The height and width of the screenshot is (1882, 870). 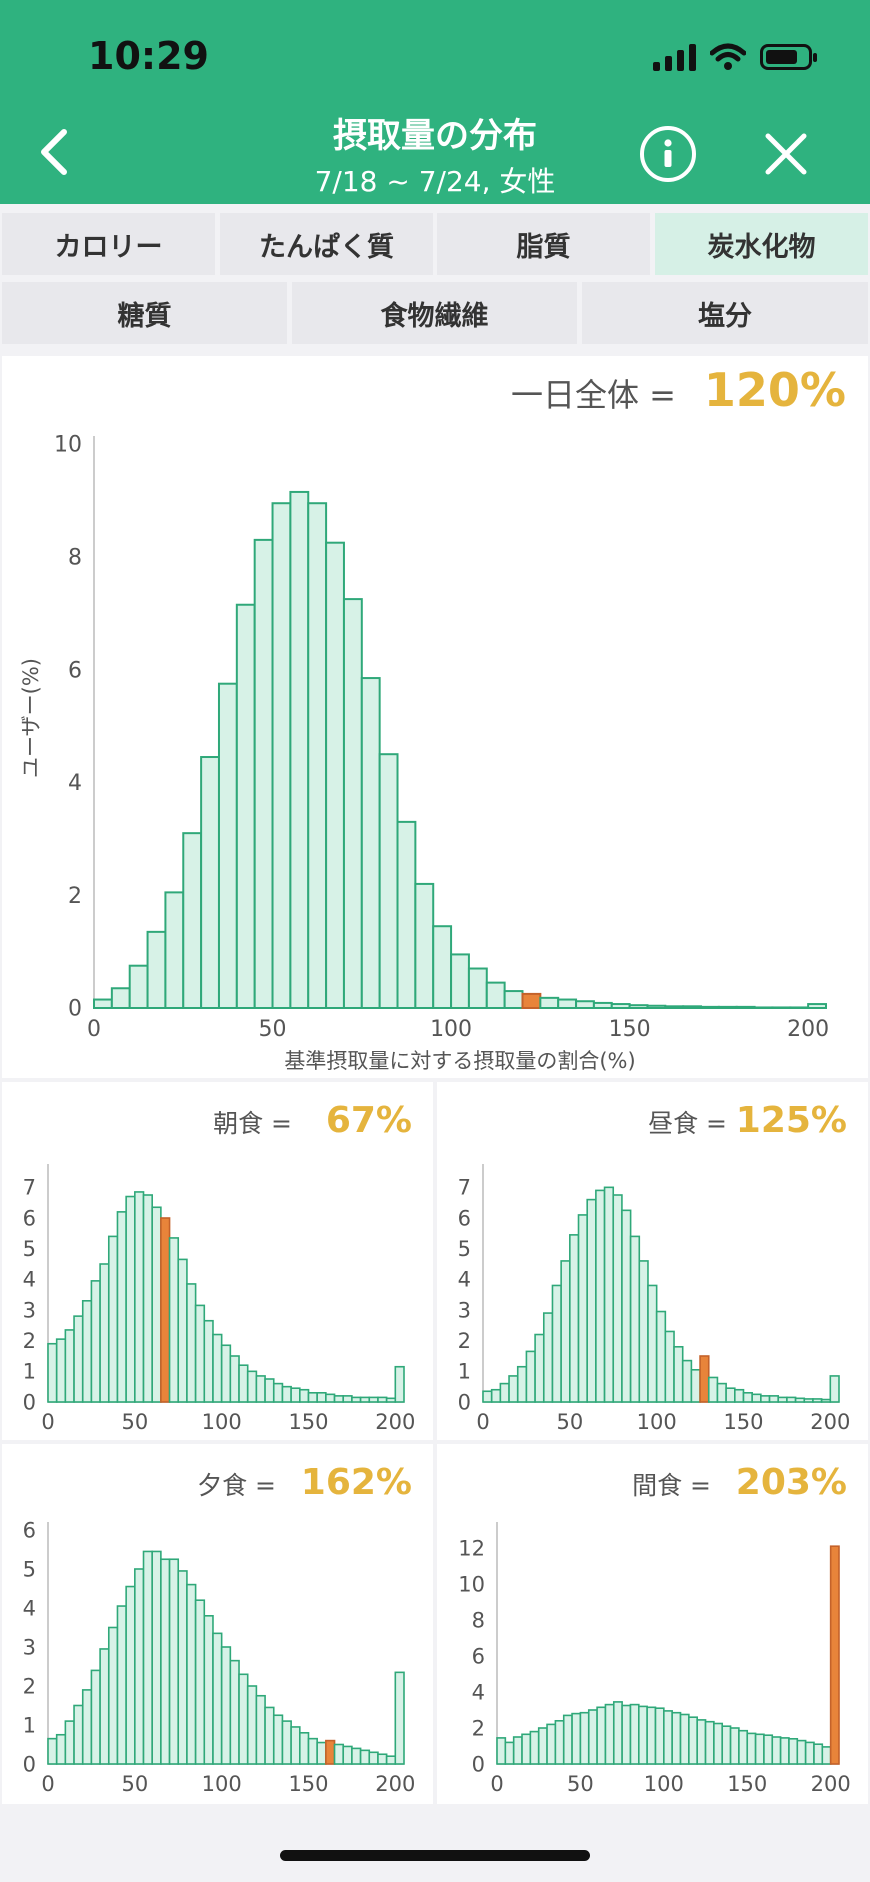 I want to click on y-tick-label: 7, so click(x=29, y=1188).